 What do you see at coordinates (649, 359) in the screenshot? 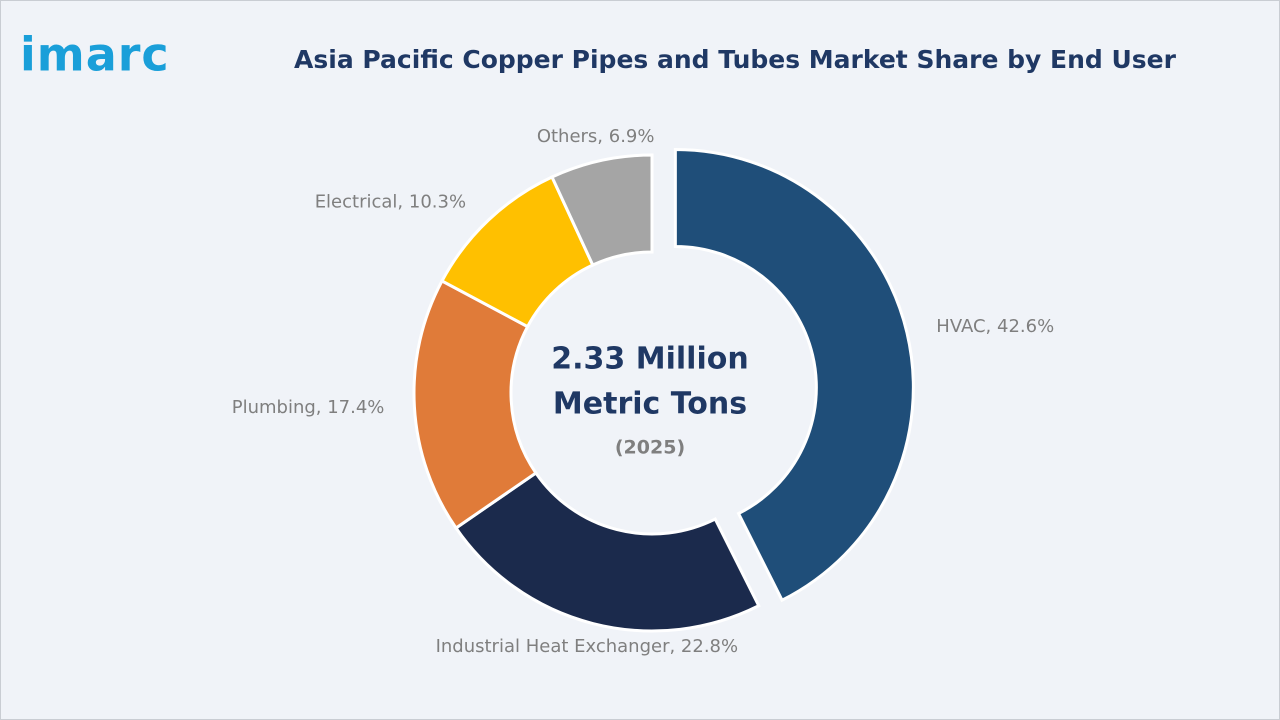
I see `center-text: 2.33 Million` at bounding box center [649, 359].